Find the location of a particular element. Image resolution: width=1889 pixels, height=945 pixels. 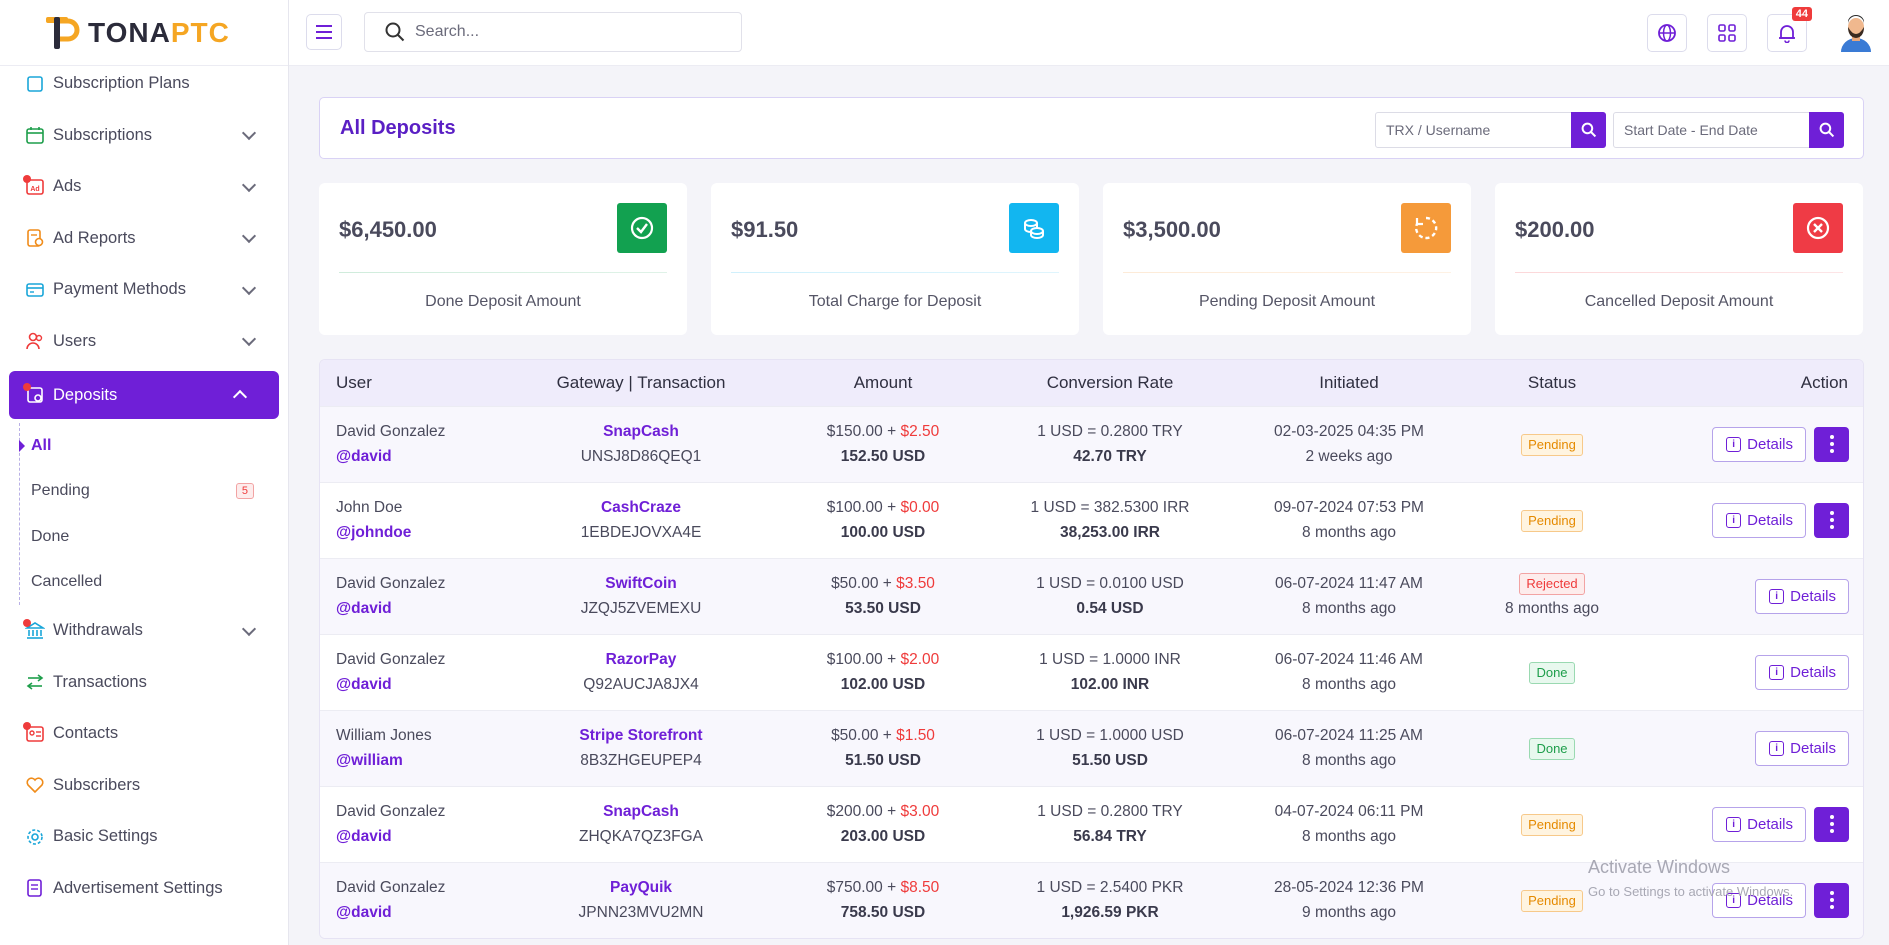

user-name: David Gonzalez is located at coordinates (391, 659).